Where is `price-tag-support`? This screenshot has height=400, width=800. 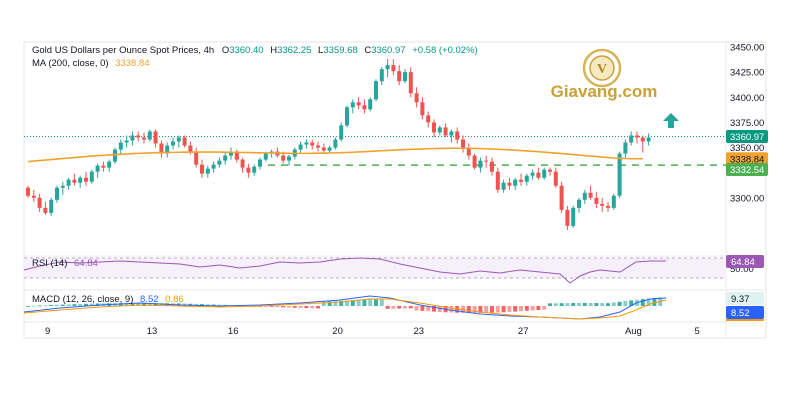
price-tag-support is located at coordinates (747, 170).